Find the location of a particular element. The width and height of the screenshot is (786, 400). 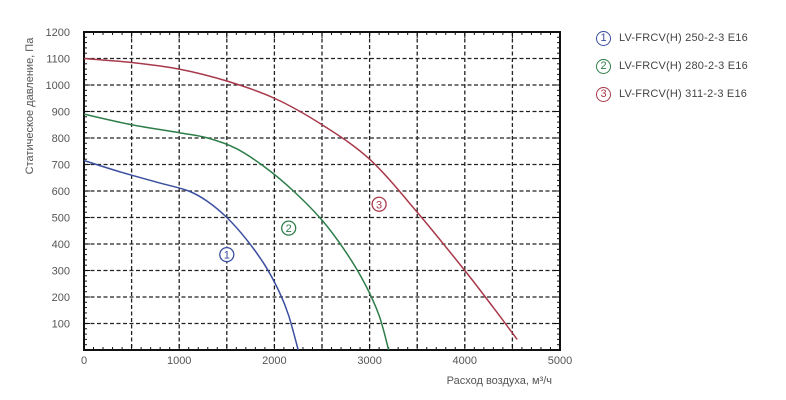

y-tick-label: 300 is located at coordinates (61, 272).